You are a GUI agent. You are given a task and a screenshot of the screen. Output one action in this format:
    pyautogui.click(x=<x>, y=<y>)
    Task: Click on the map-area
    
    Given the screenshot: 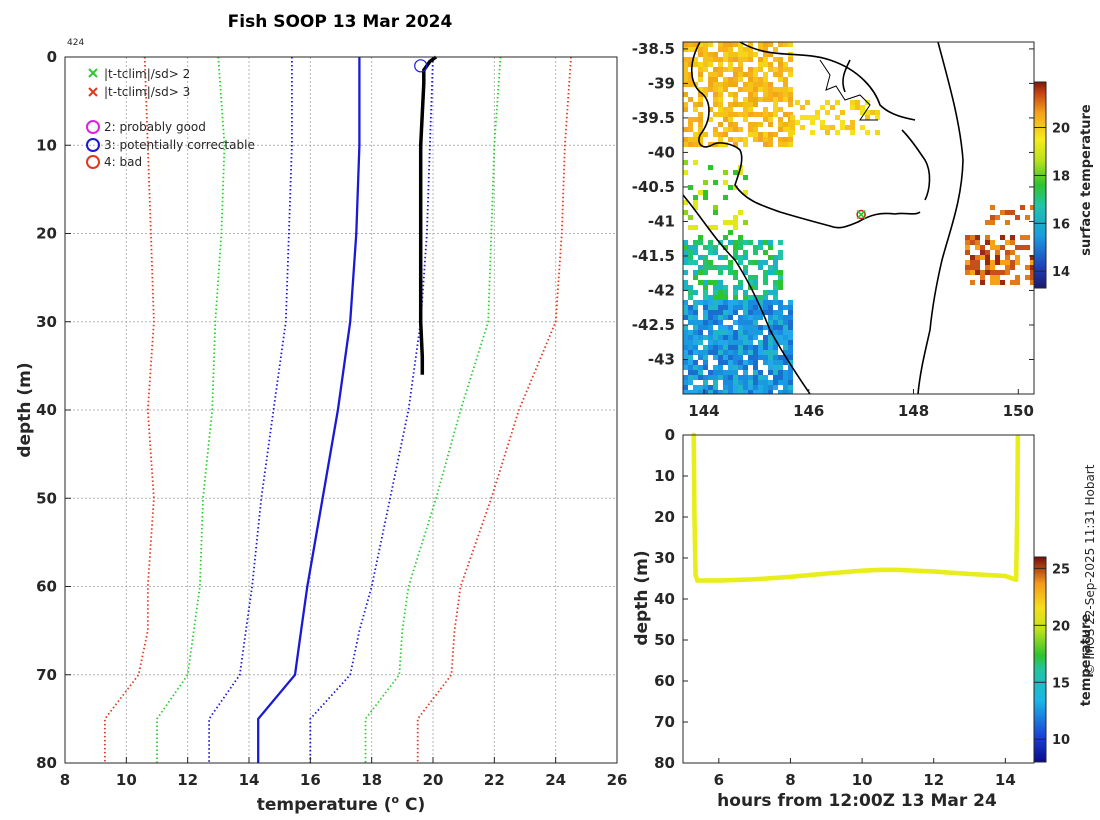 What is the action you would take?
    pyautogui.click(x=858, y=218)
    